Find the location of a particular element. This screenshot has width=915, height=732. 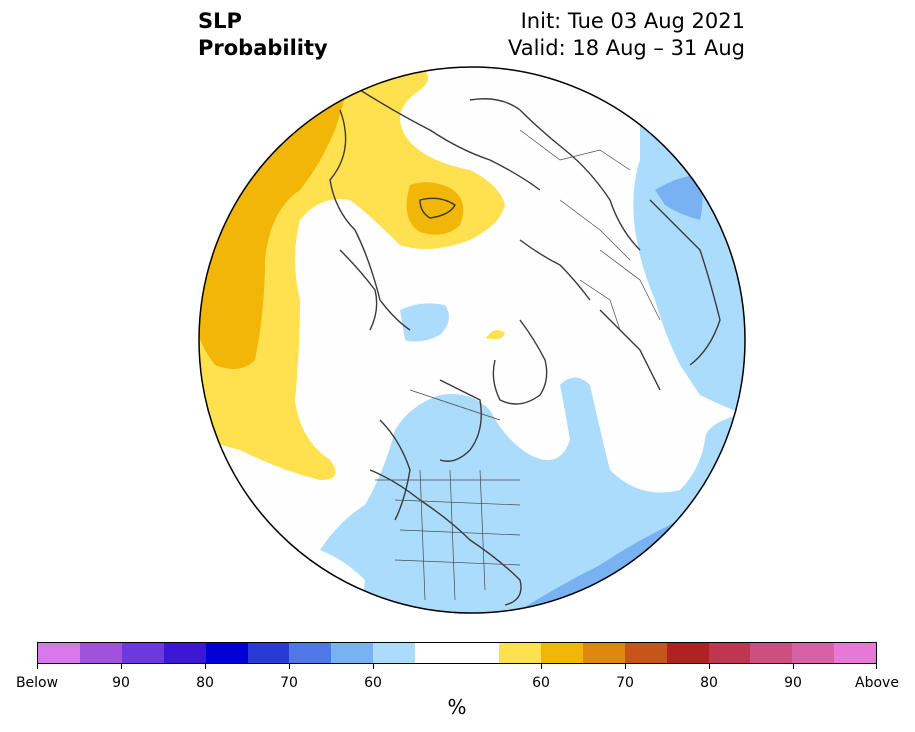

region-above-small is located at coordinates (495, 334).